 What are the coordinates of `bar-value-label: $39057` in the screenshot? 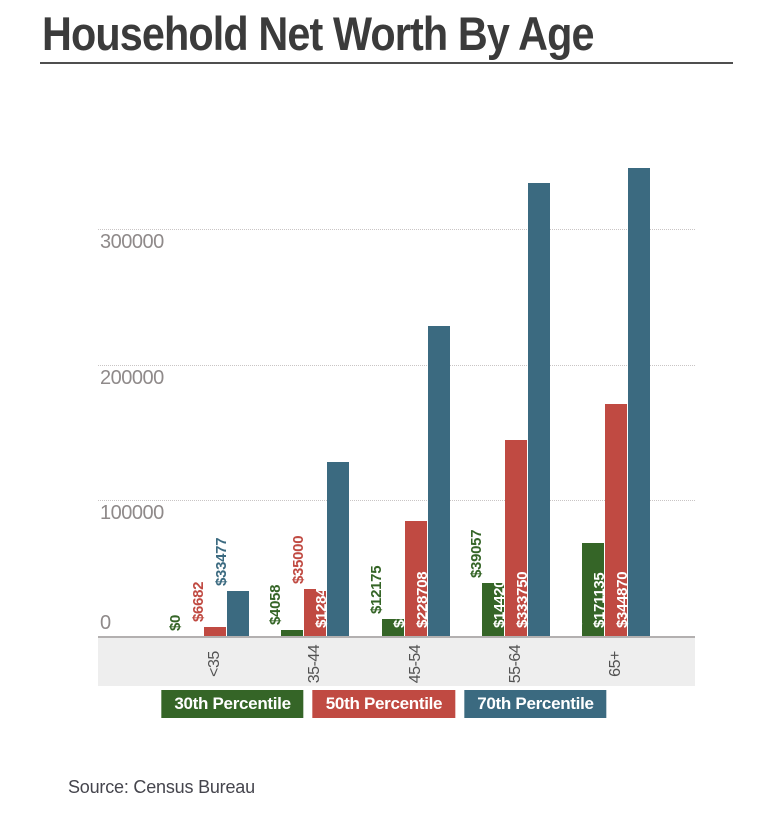 It's located at (476, 553).